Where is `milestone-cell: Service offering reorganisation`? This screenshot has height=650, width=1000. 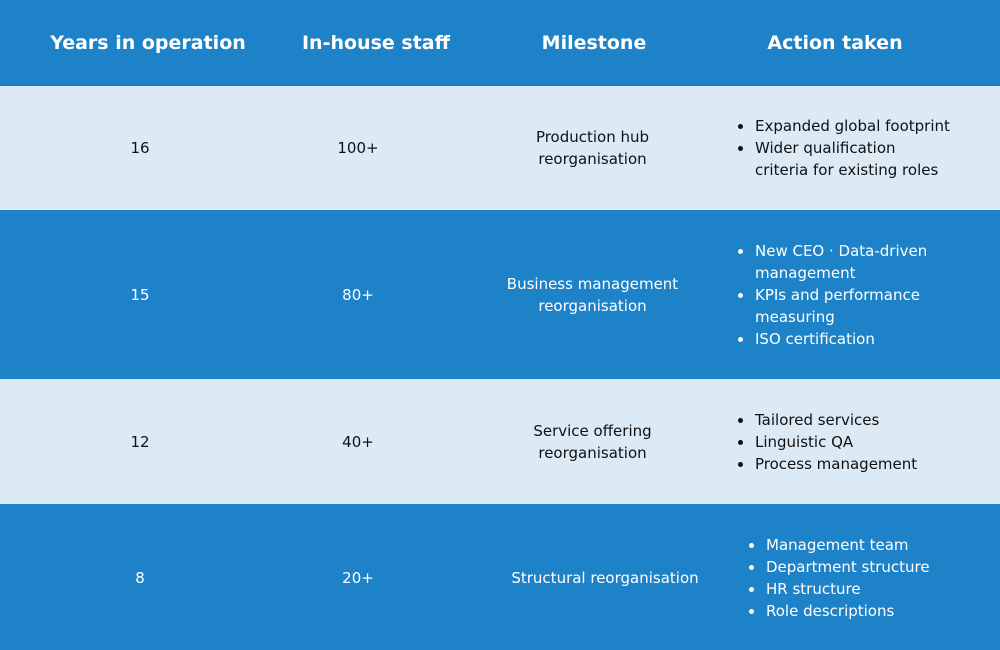
milestone-cell: Service offering reorganisation is located at coordinates (592, 441).